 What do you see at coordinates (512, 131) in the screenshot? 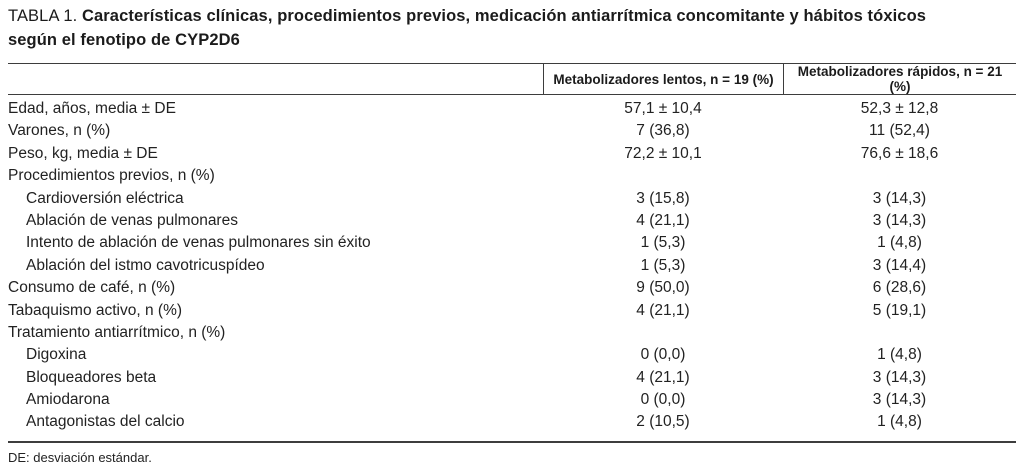
I see `table-row: Varones, n (%) 7 (36,8) 11 (52,4)` at bounding box center [512, 131].